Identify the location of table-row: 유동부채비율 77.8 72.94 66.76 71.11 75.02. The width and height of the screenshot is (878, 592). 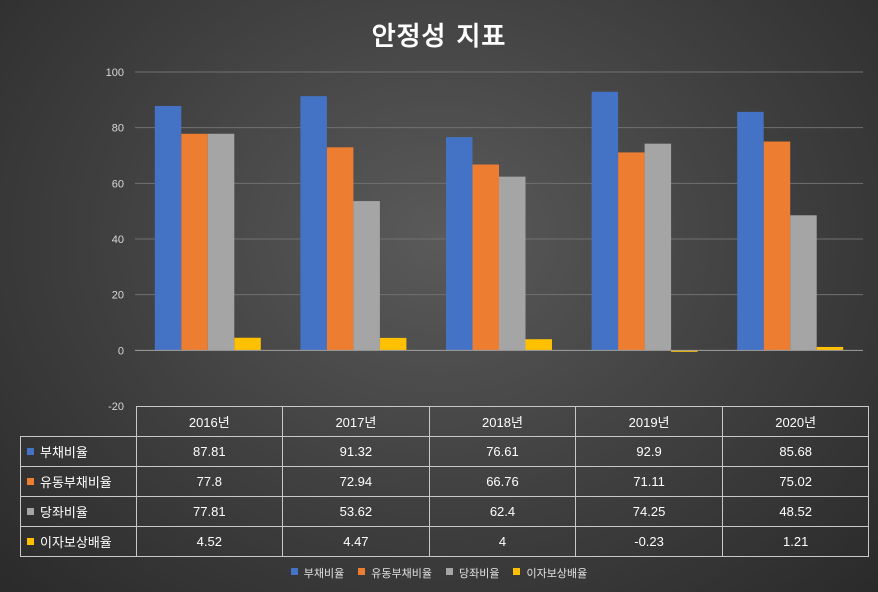
(445, 481).